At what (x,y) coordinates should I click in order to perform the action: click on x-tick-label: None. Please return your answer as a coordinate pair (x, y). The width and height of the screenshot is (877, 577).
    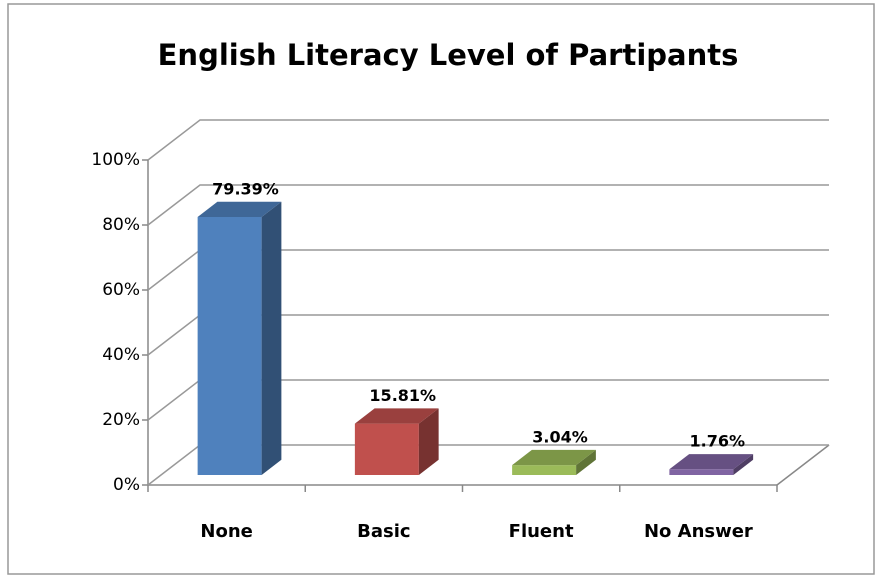
    Looking at the image, I should click on (226, 531).